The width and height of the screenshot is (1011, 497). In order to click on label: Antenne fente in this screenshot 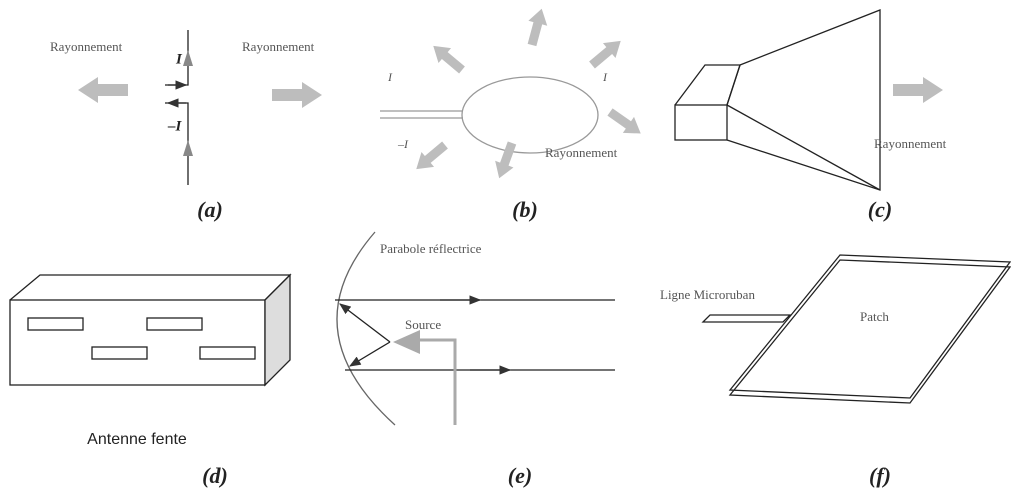, I will do `click(137, 439)`.